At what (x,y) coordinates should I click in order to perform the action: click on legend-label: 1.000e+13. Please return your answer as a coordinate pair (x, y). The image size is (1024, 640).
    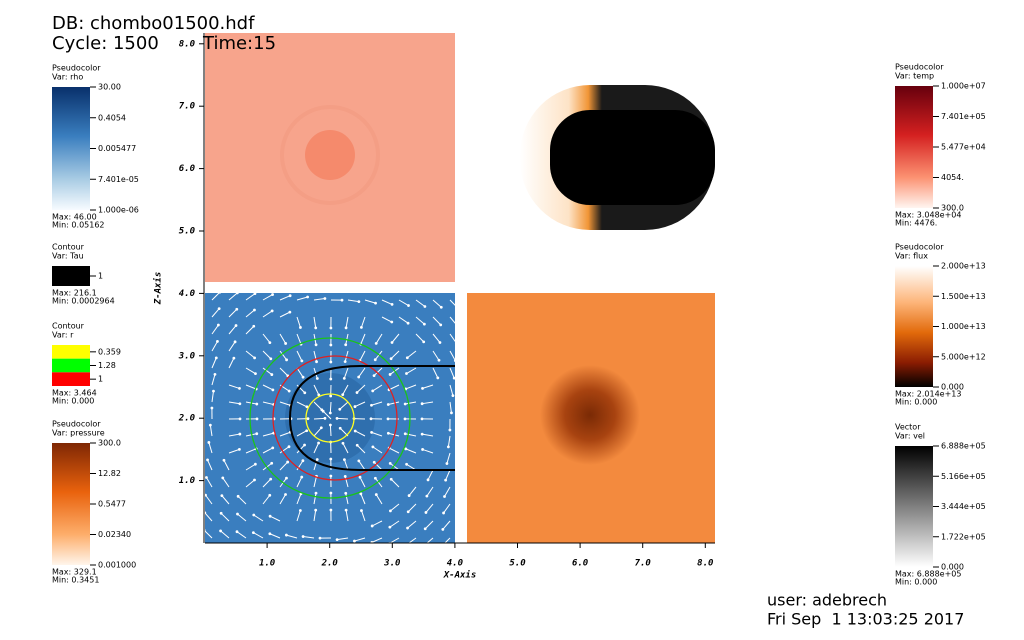
    Looking at the image, I should click on (963, 326).